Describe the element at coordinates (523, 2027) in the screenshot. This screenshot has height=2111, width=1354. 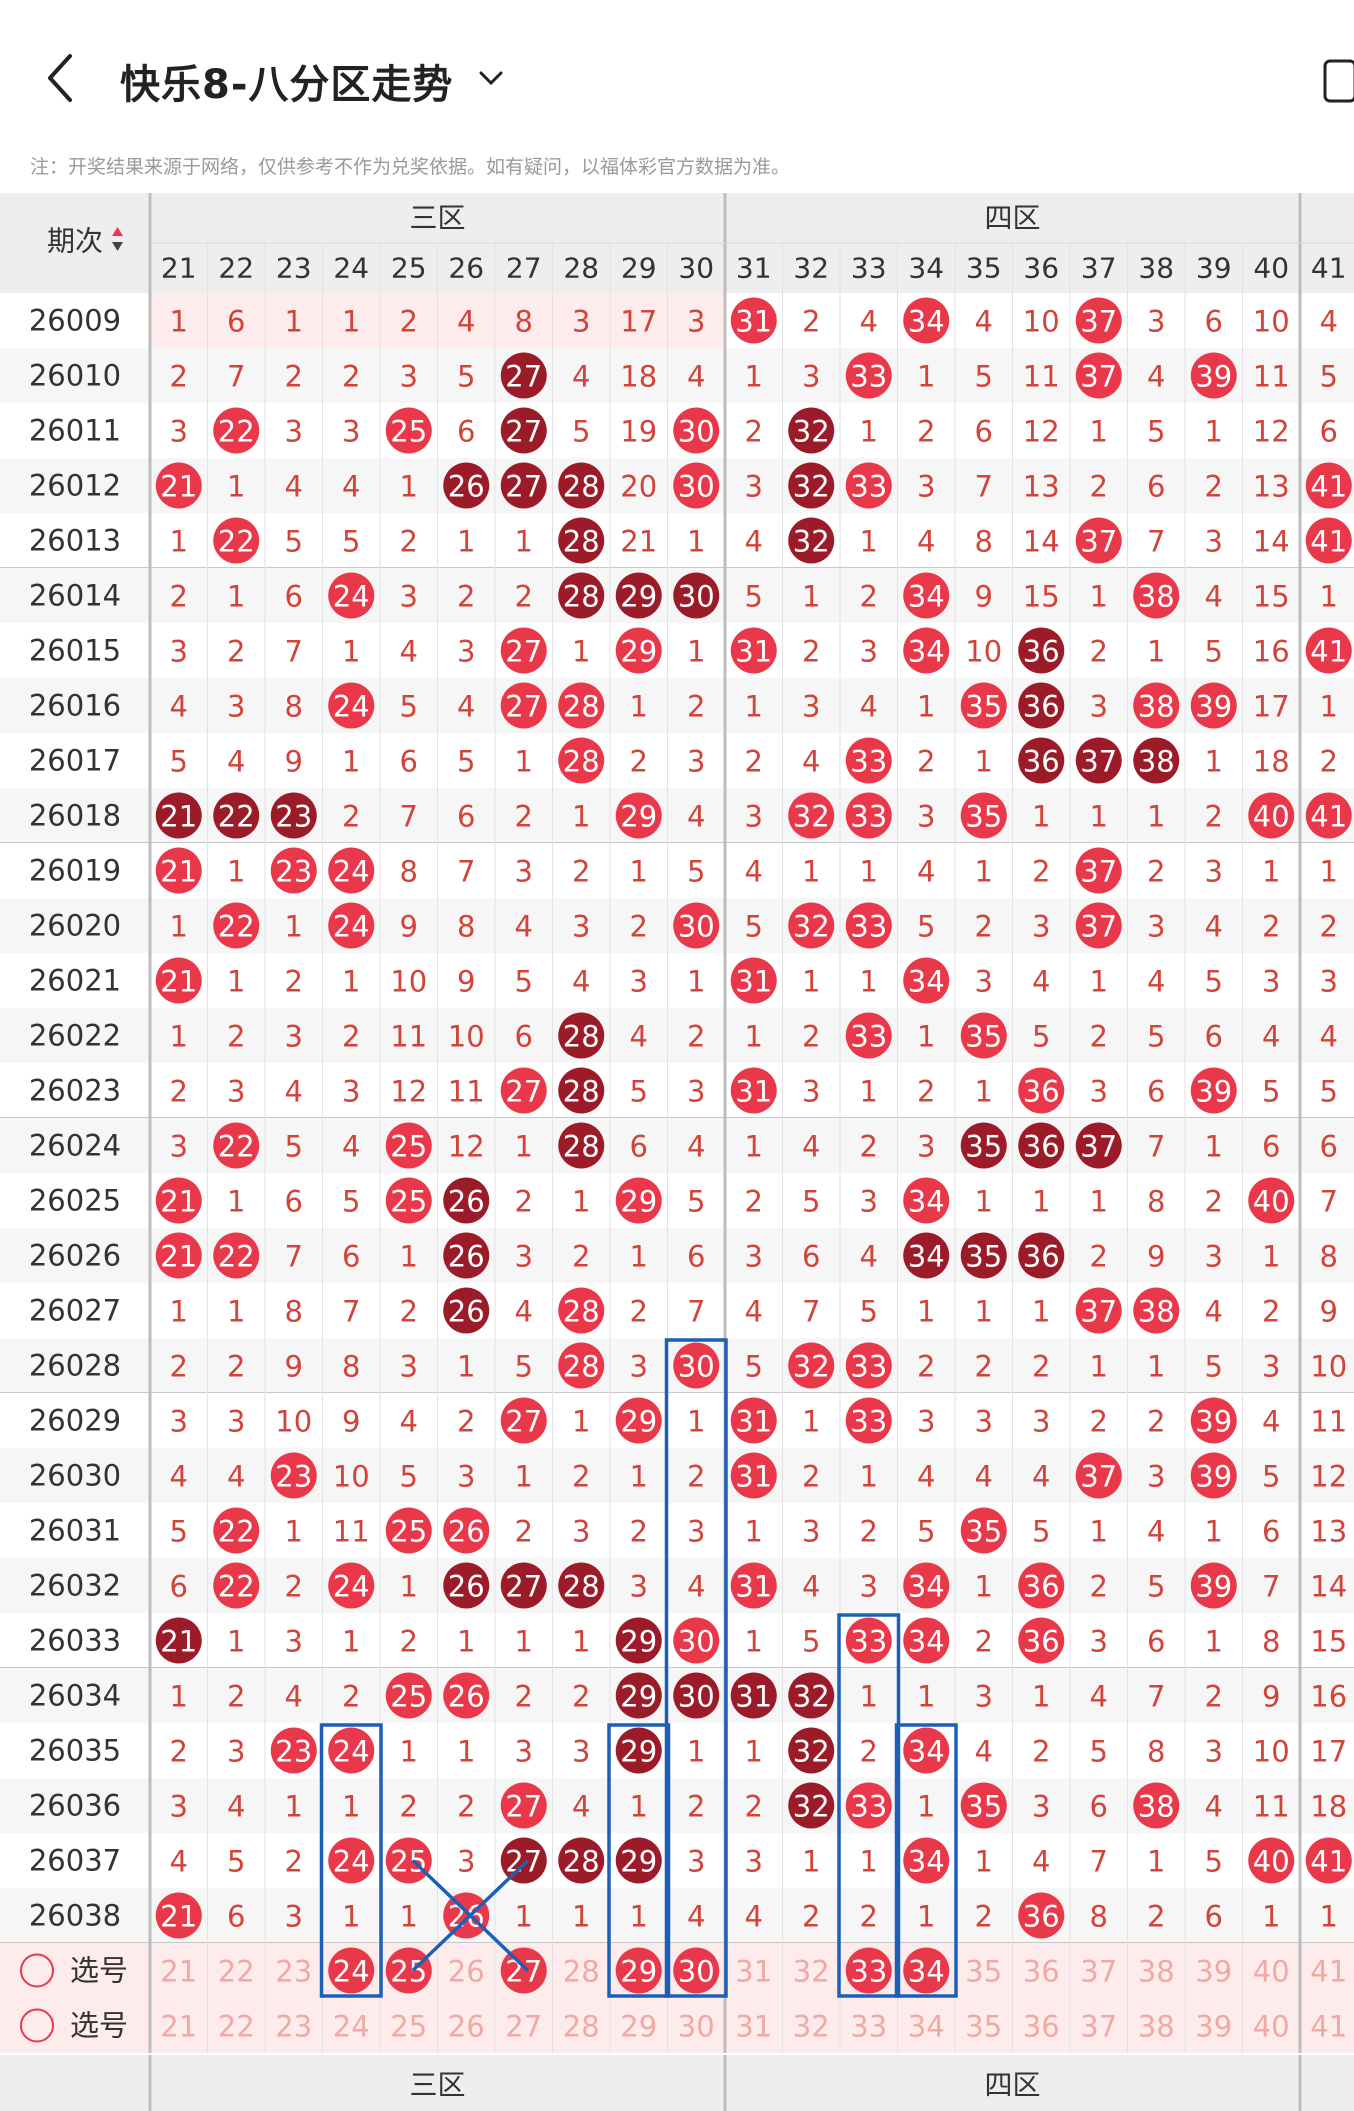
I see `selectable-number: 27` at that location.